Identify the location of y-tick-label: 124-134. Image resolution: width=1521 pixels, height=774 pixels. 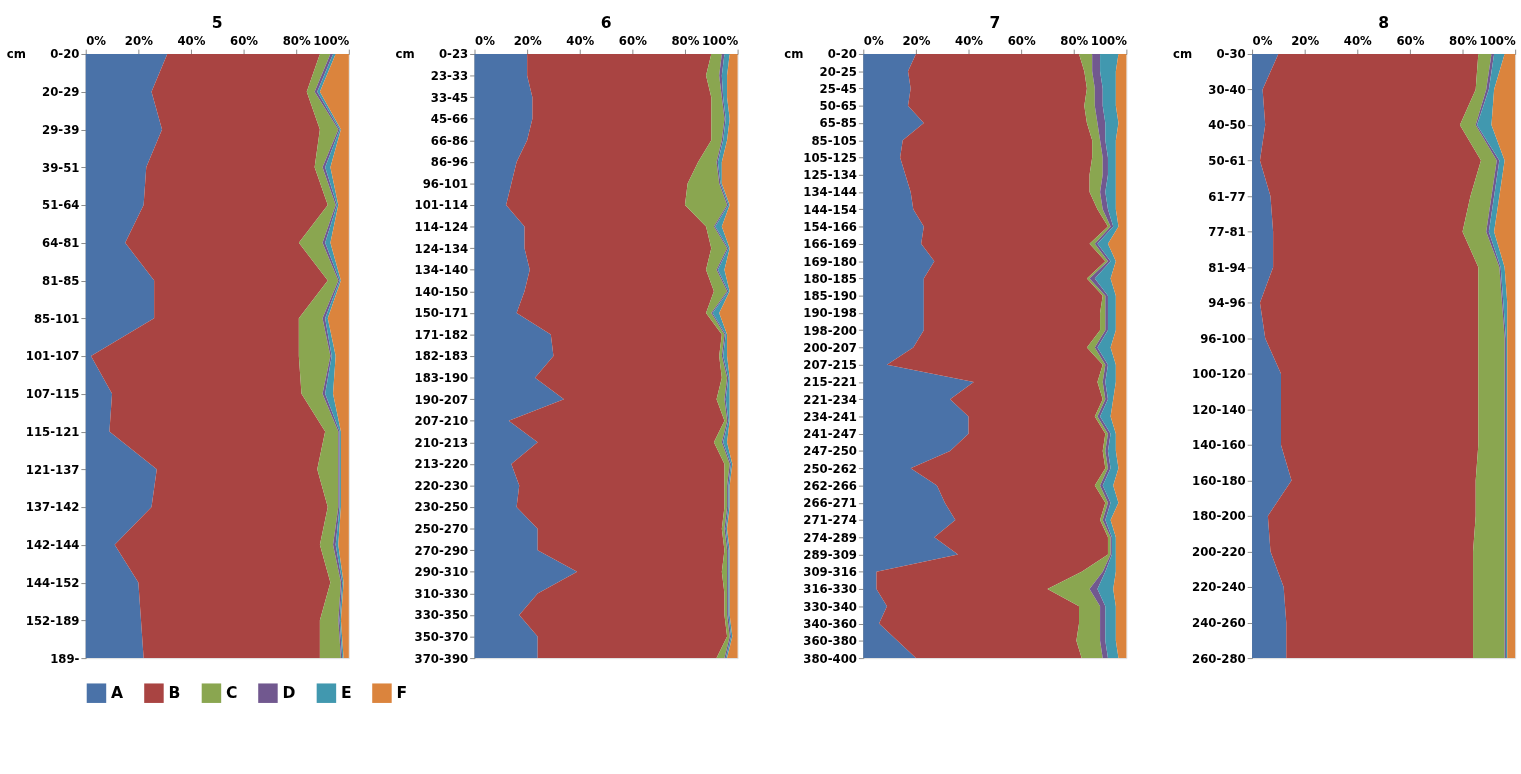
(441, 248).